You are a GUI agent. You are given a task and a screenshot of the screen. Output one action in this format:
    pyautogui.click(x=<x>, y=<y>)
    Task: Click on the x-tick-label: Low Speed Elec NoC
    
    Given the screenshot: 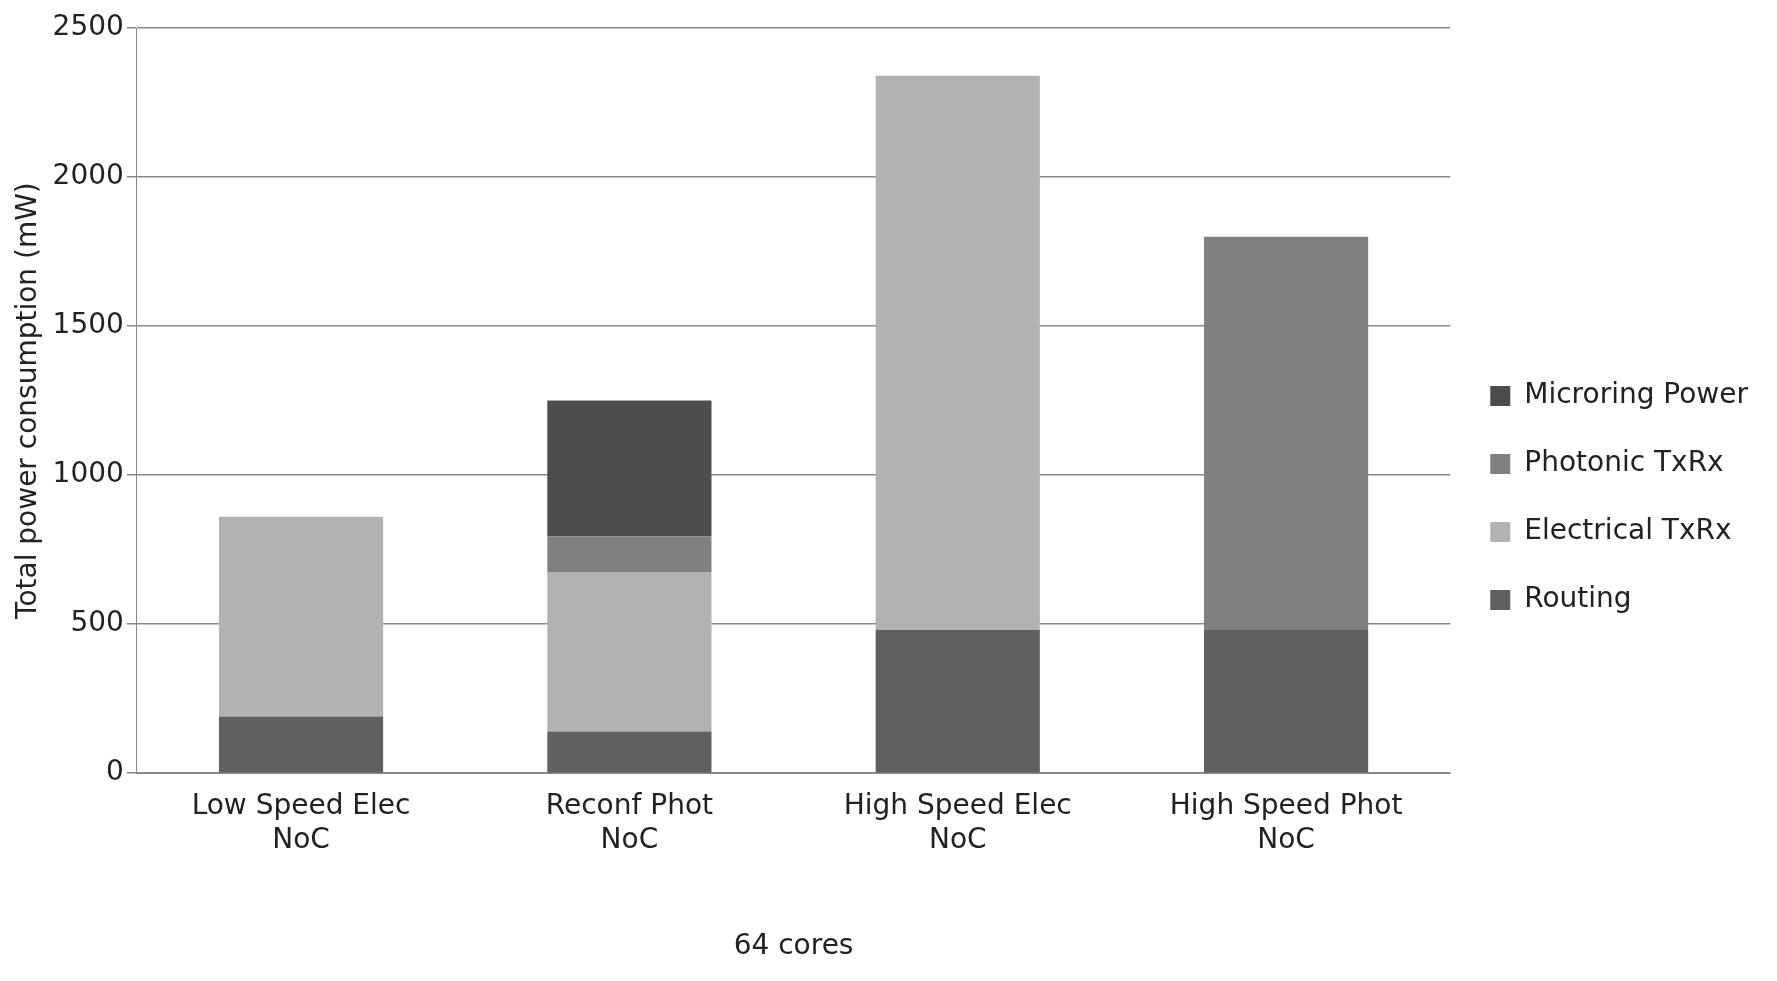 What is the action you would take?
    pyautogui.click(x=301, y=821)
    